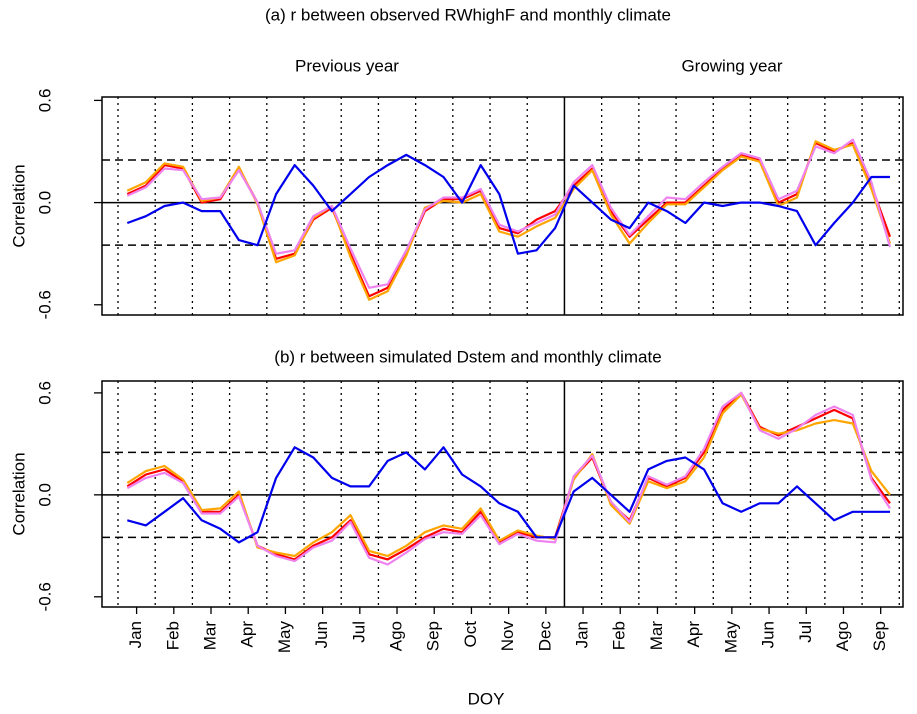  I want to click on annotation: Growing year, so click(731, 65).